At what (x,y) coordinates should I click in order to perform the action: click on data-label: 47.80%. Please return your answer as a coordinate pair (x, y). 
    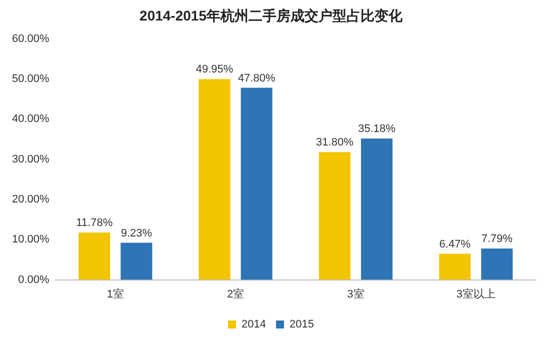
    Looking at the image, I should click on (257, 78).